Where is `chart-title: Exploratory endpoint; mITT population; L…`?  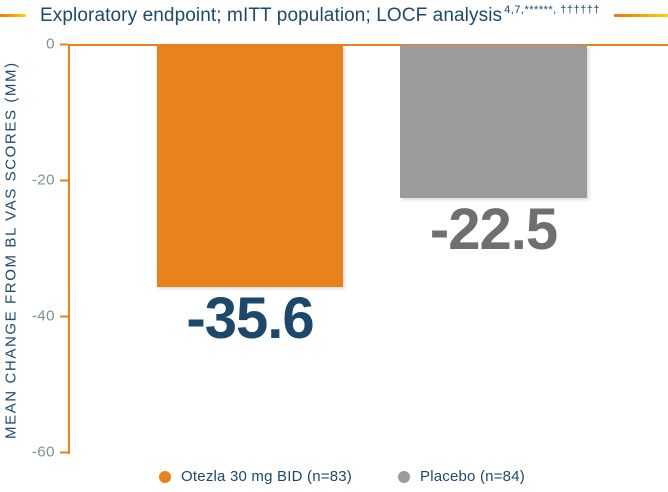 chart-title: Exploratory endpoint; mITT population; L… is located at coordinates (320, 15).